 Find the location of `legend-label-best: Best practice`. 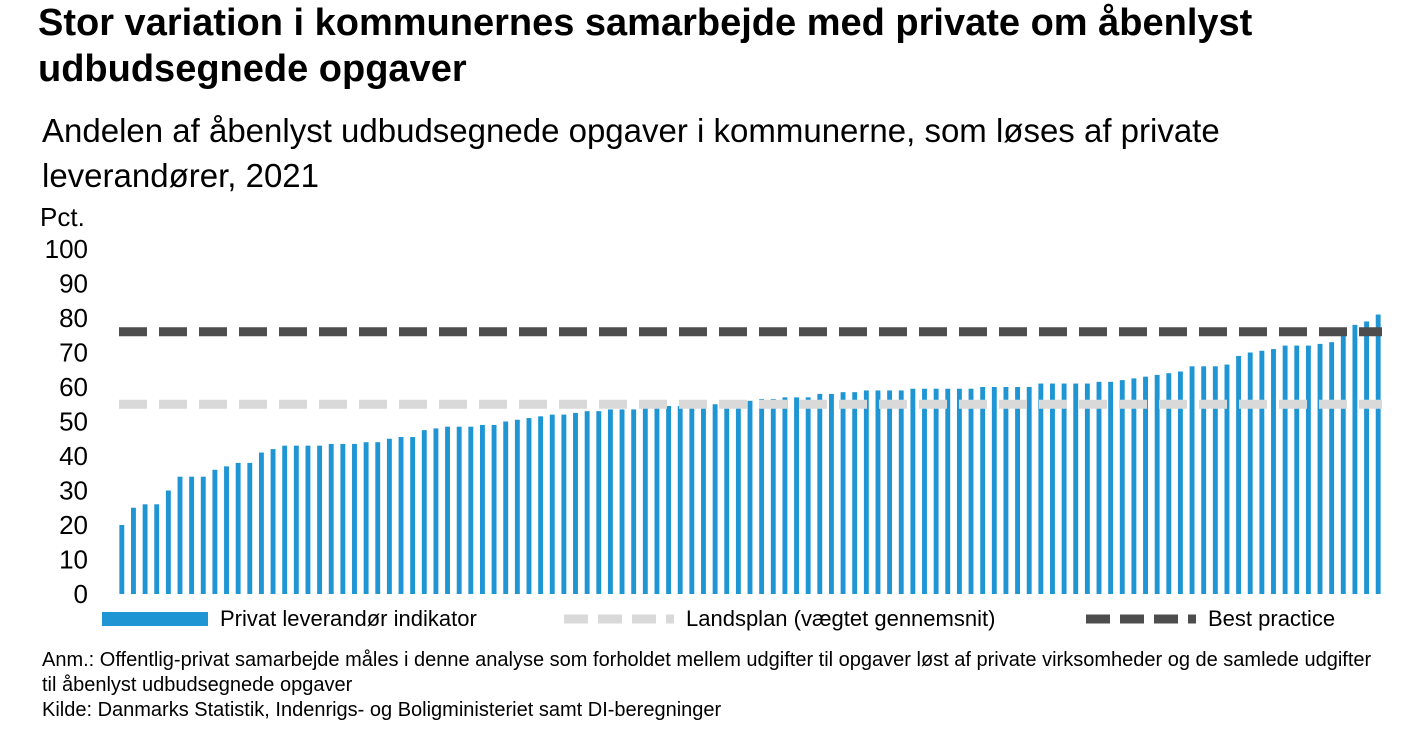

legend-label-best: Best practice is located at coordinates (1272, 618).